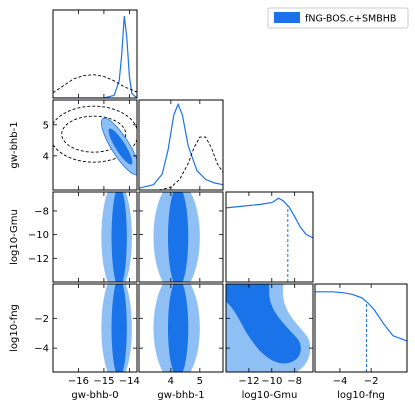 This screenshot has height=408, width=415. What do you see at coordinates (287, 17) in the screenshot?
I see `legend-swatch` at bounding box center [287, 17].